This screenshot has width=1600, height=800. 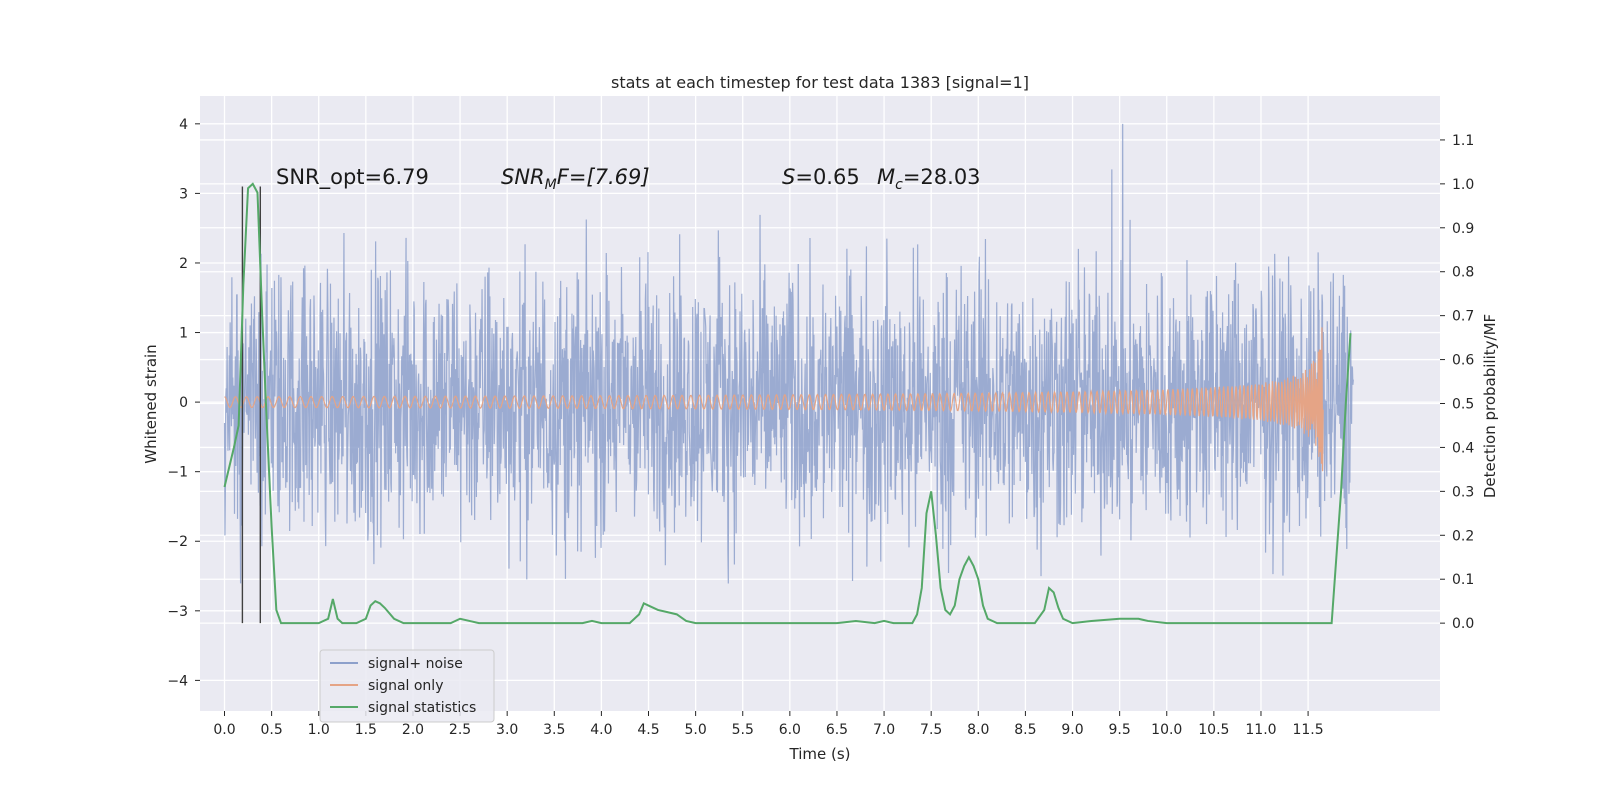 I want to click on legend-label-signal-only: signal only, so click(x=405, y=686).